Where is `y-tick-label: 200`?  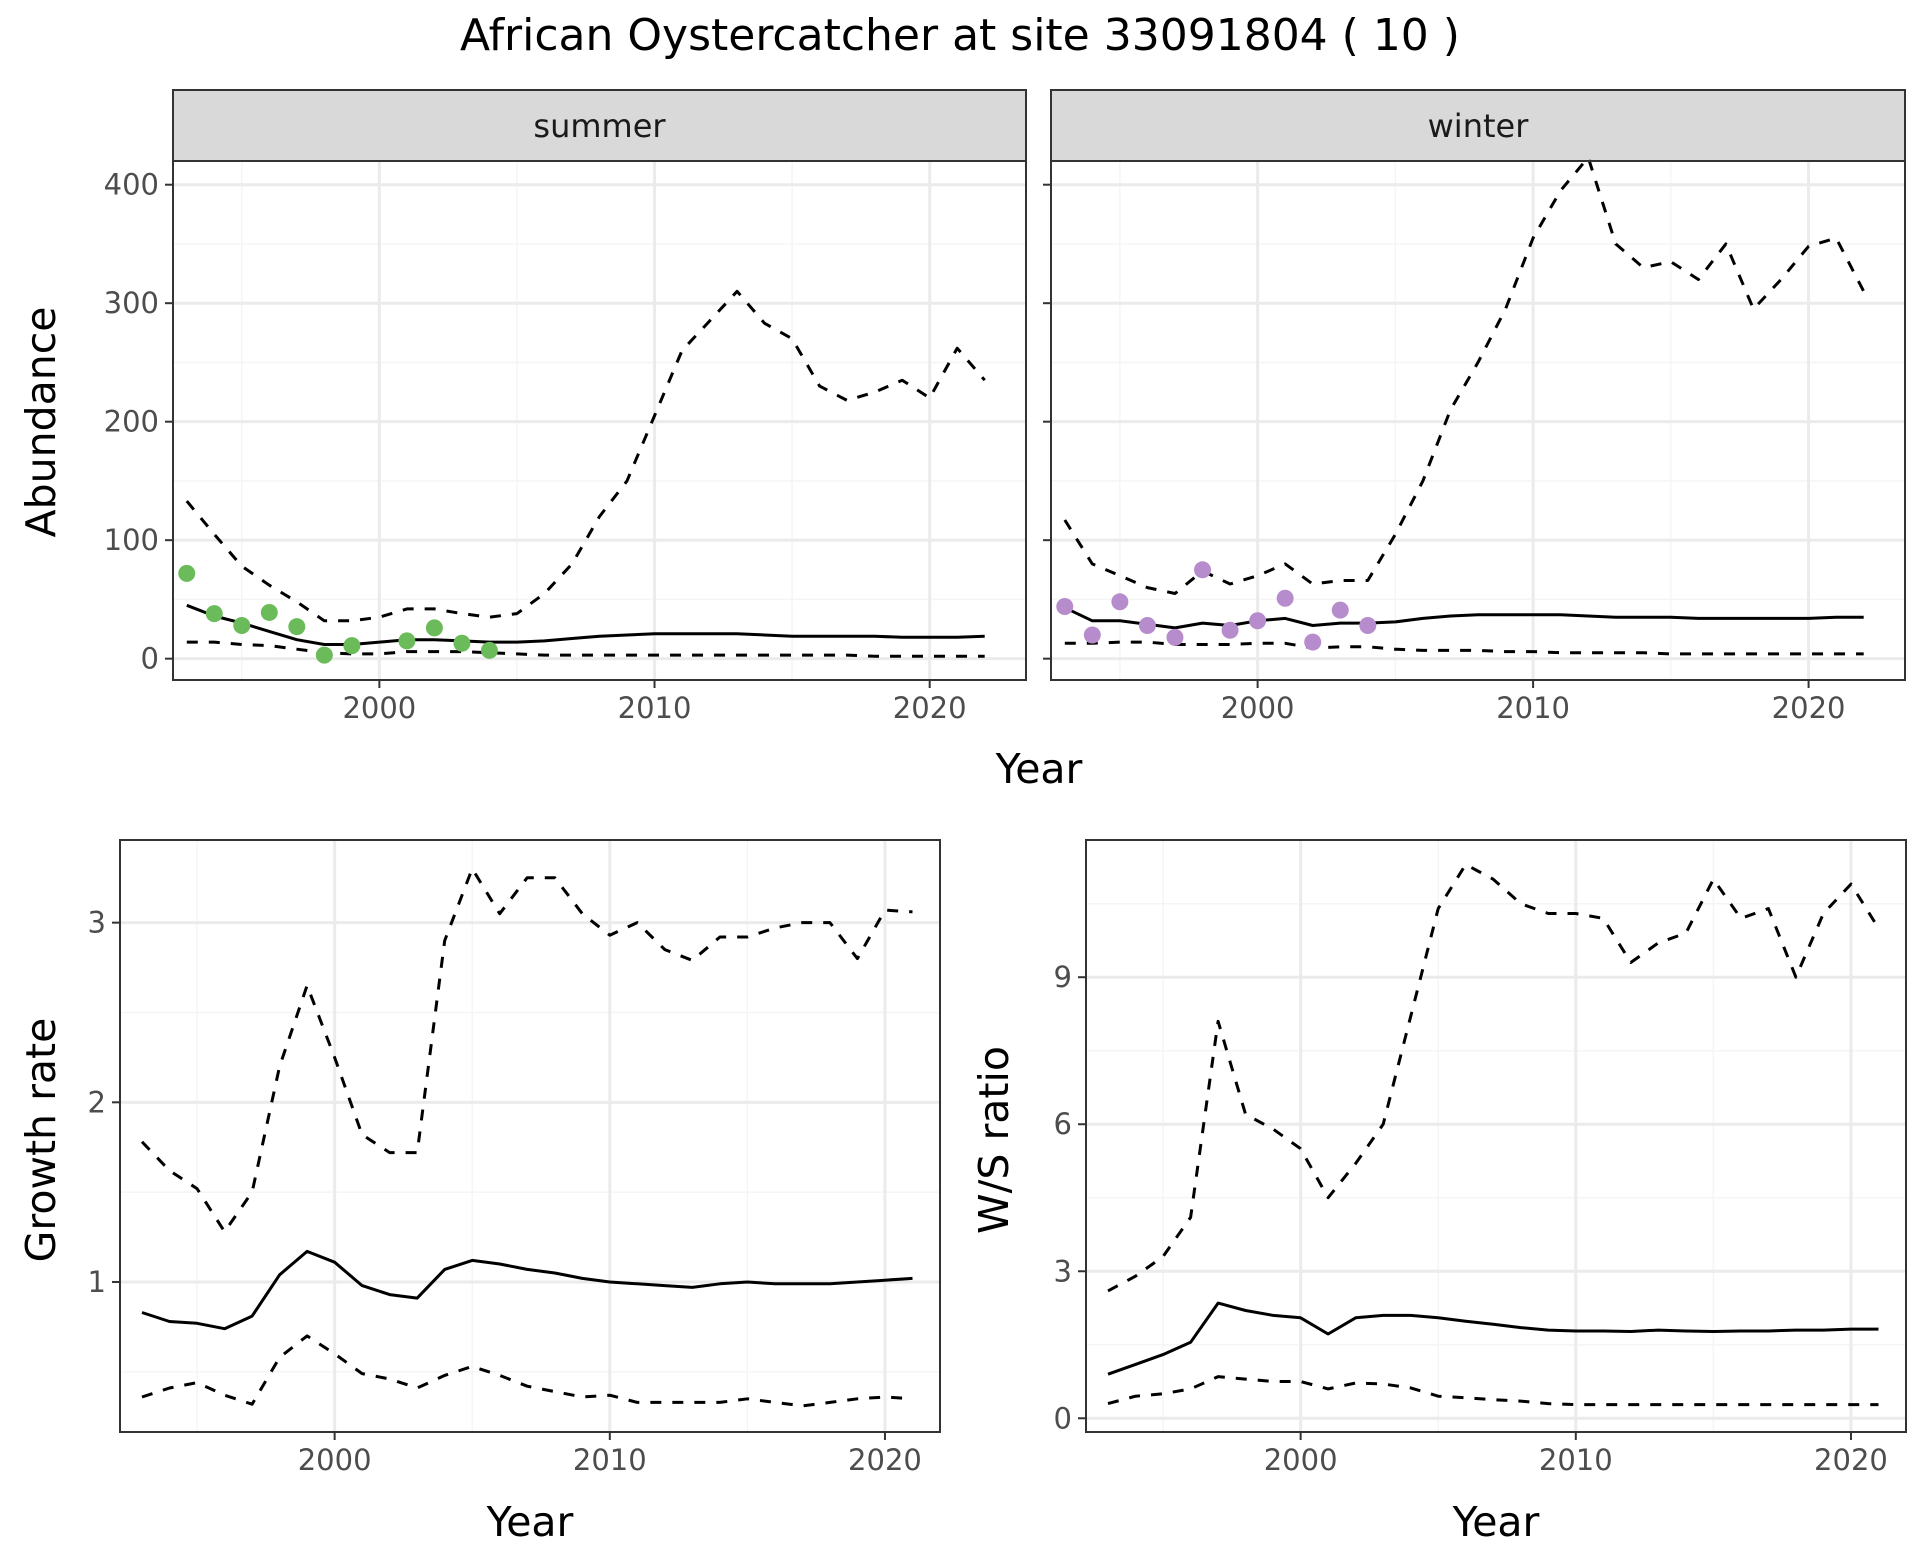 y-tick-label: 200 is located at coordinates (131, 422).